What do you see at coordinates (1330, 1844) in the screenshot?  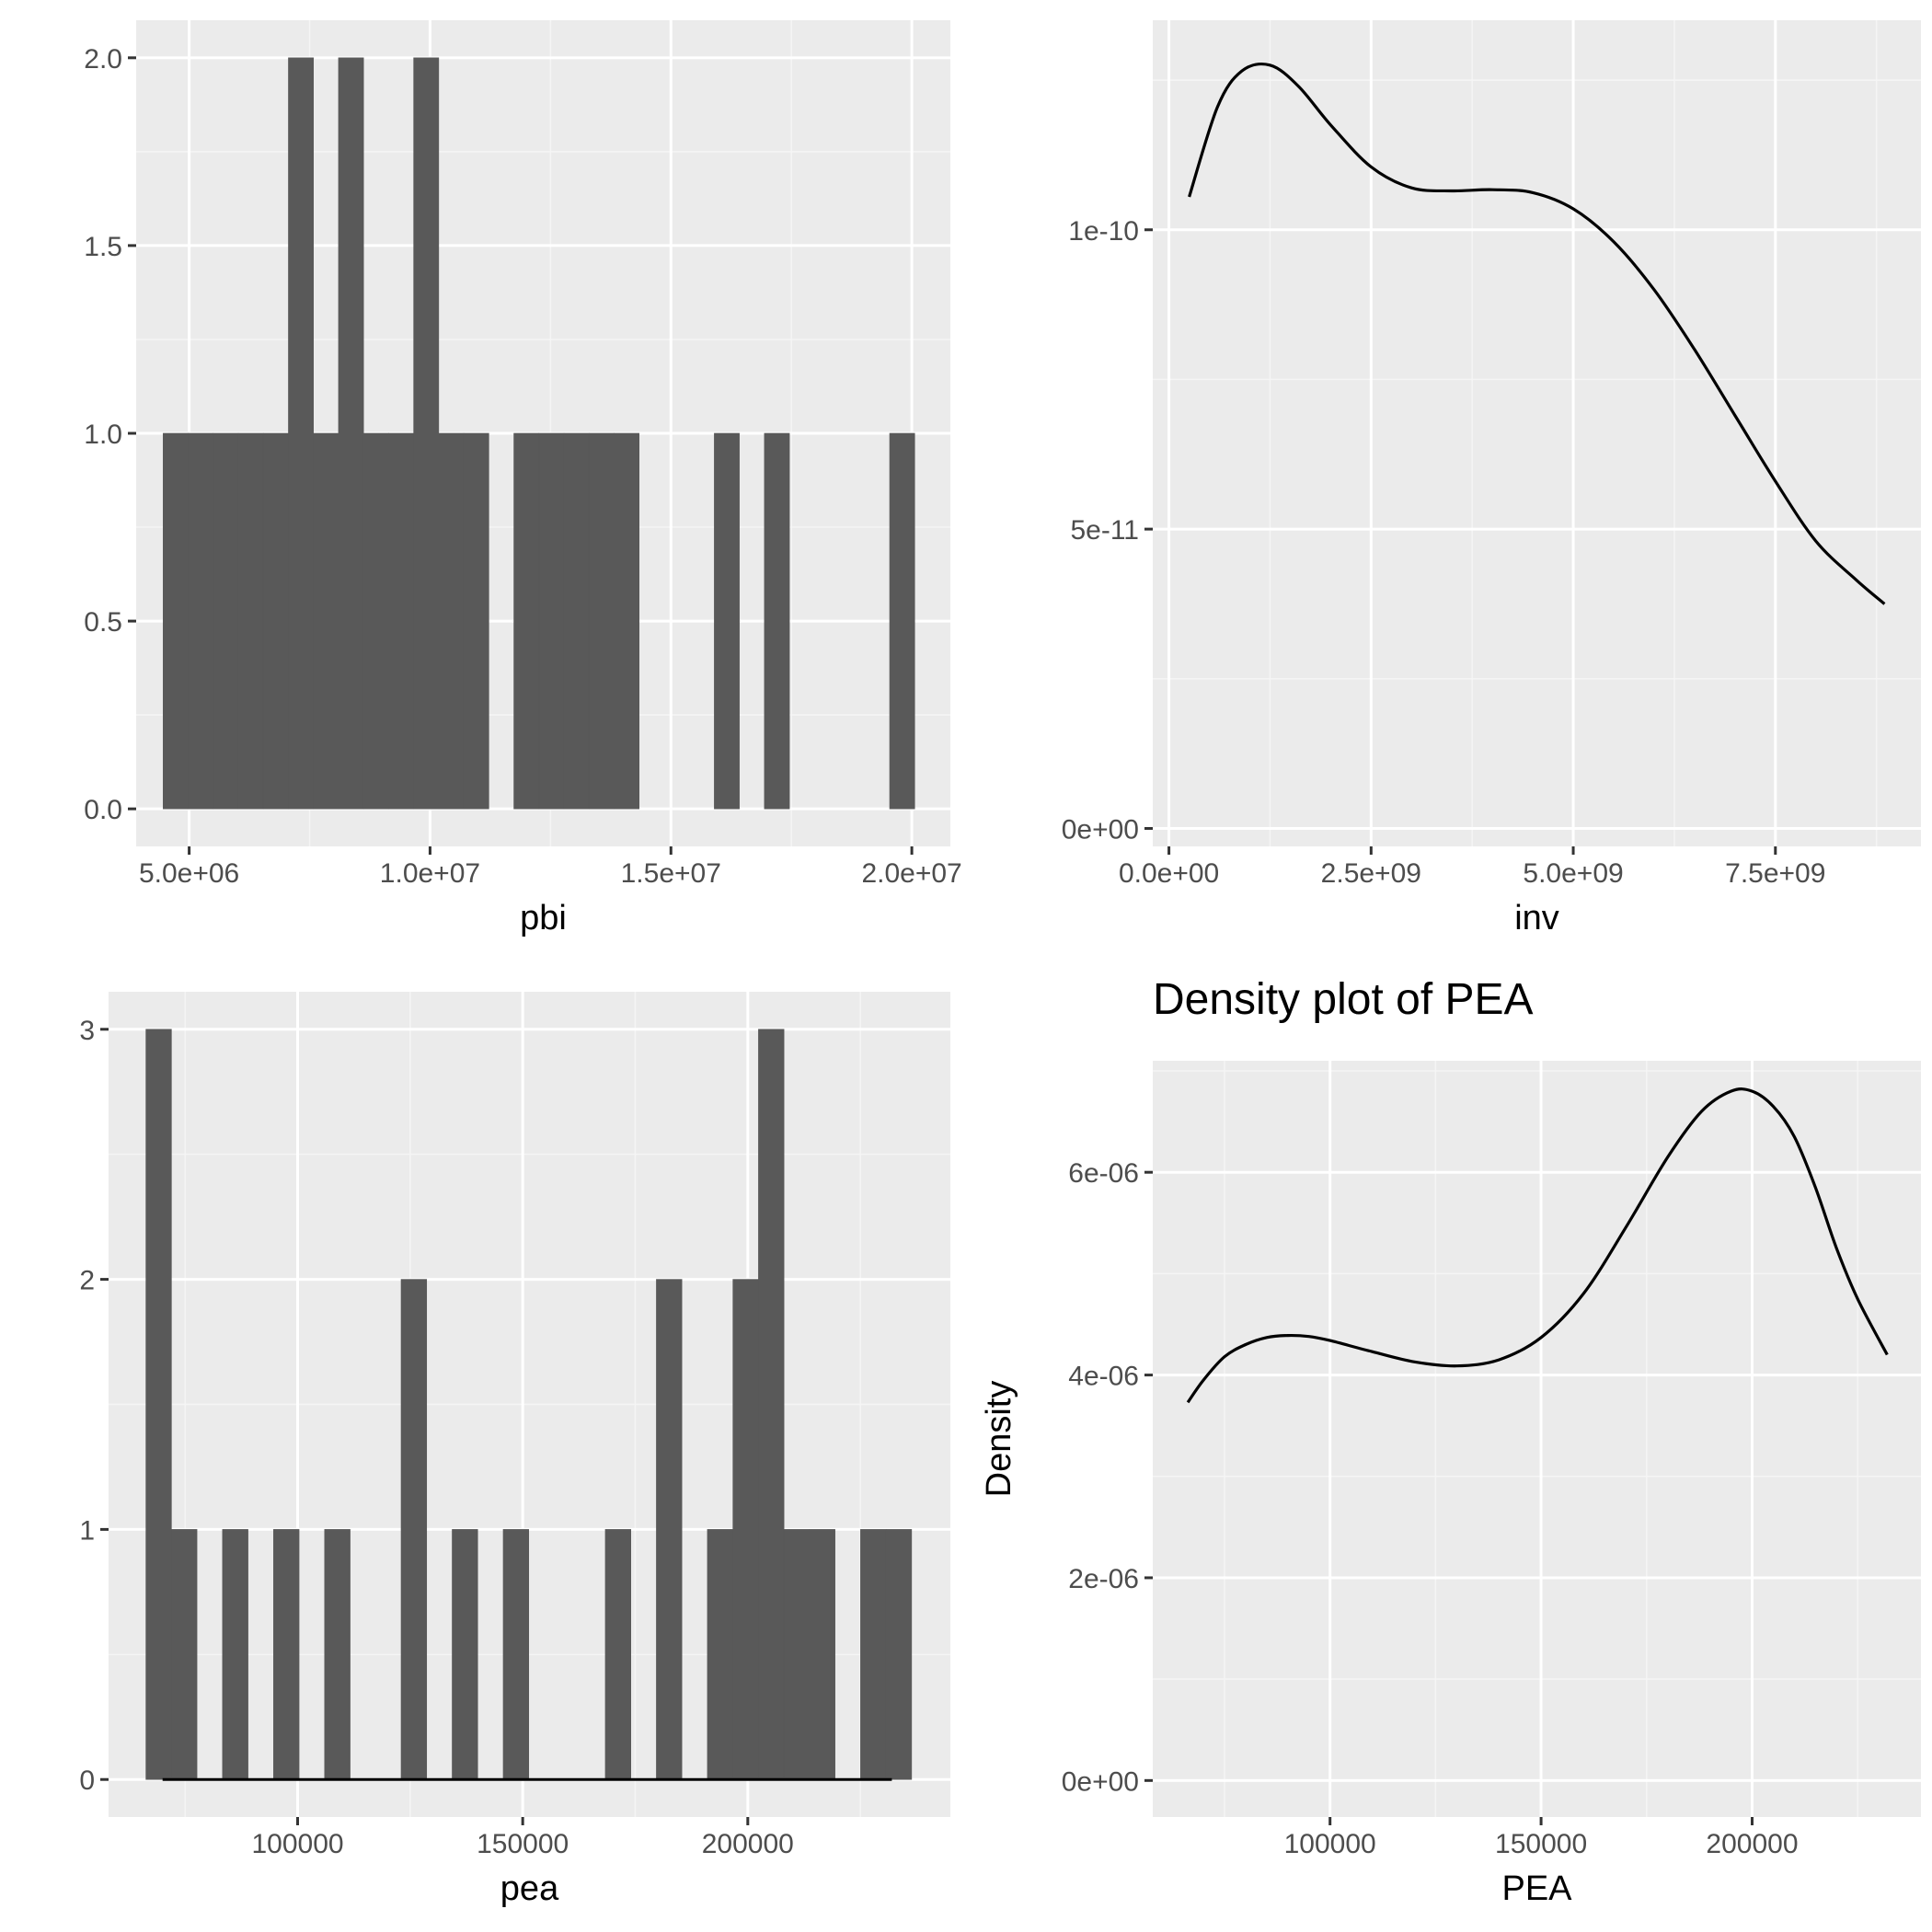 I see `PEA-x-tick-label-0: 100000` at bounding box center [1330, 1844].